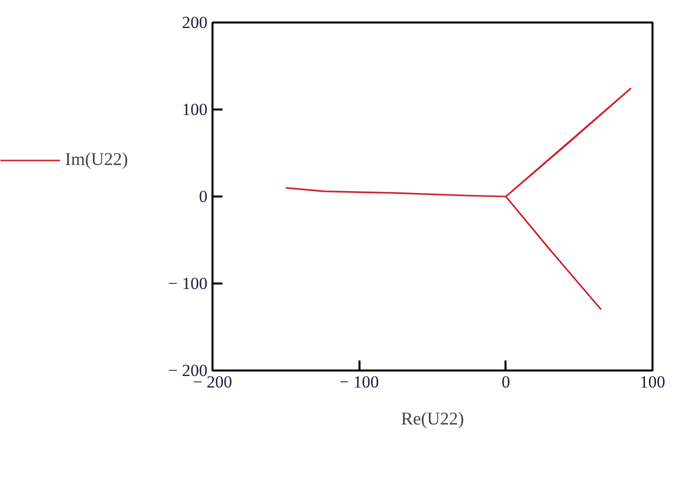 Image resolution: width=689 pixels, height=479 pixels. What do you see at coordinates (653, 382) in the screenshot?
I see `x-tick-label: 100` at bounding box center [653, 382].